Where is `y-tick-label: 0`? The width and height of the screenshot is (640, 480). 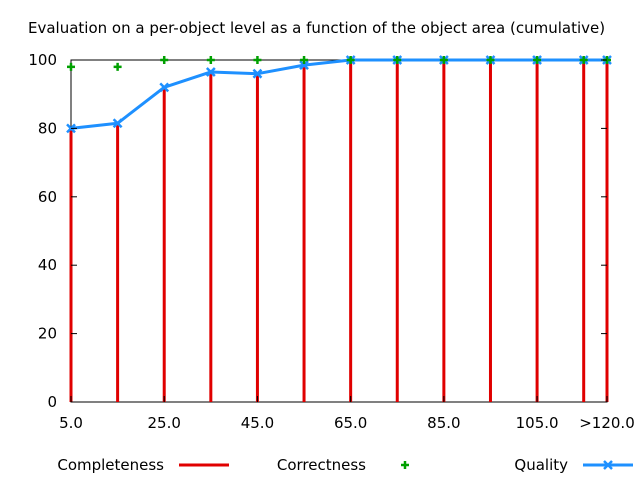
y-tick-label: 0 is located at coordinates (52, 402).